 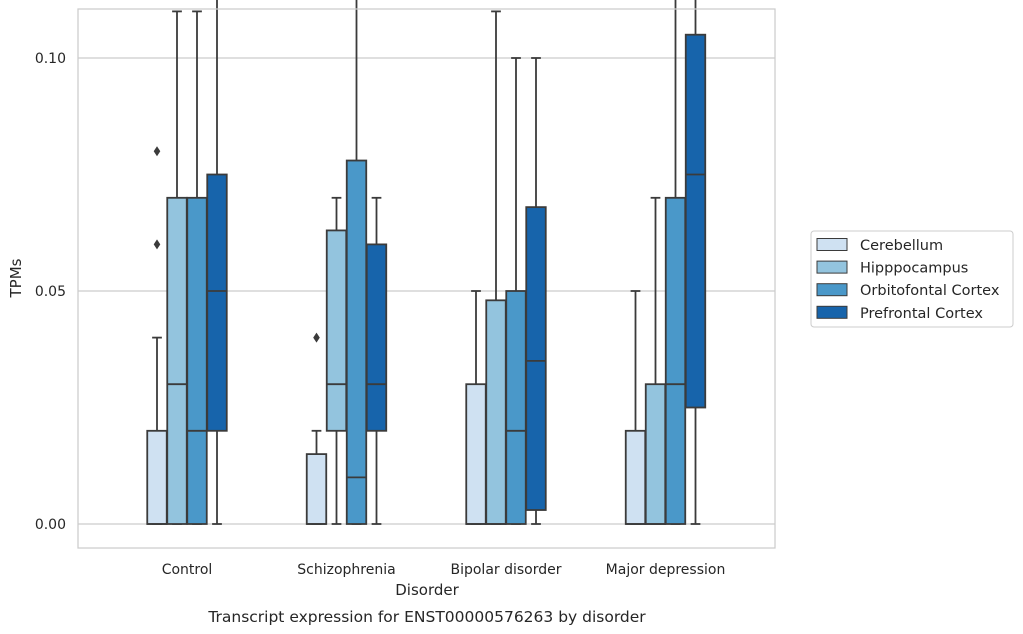 What do you see at coordinates (50, 59) in the screenshot?
I see `y-tick-label: 0.10` at bounding box center [50, 59].